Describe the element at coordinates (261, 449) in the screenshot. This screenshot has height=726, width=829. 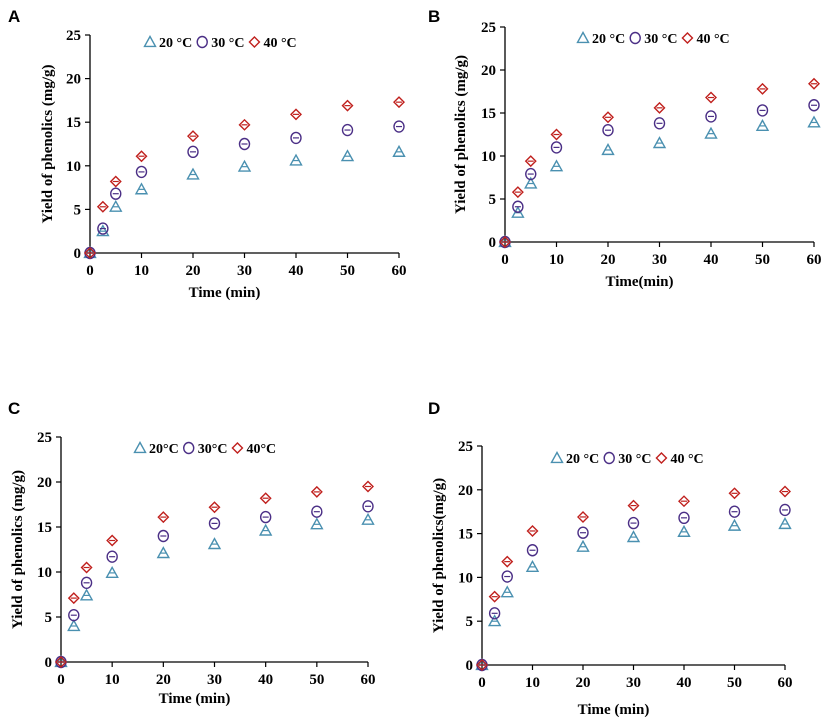
I see `panel-c-legend-label-2: 40°C` at that location.